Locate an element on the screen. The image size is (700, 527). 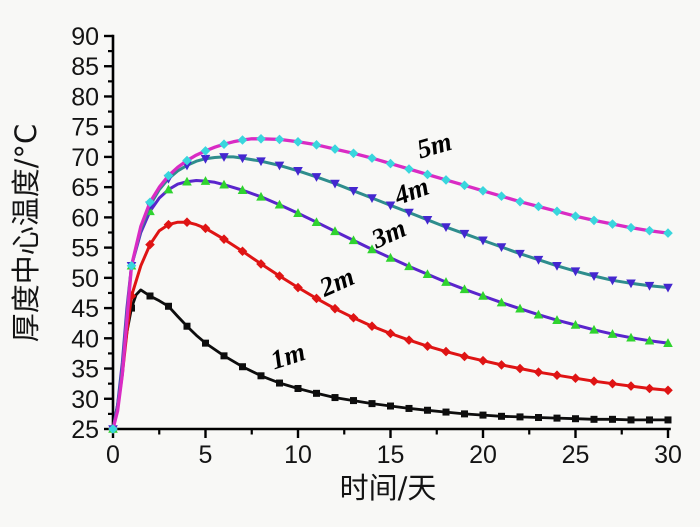
x-tick-label: 20 is located at coordinates (483, 455).